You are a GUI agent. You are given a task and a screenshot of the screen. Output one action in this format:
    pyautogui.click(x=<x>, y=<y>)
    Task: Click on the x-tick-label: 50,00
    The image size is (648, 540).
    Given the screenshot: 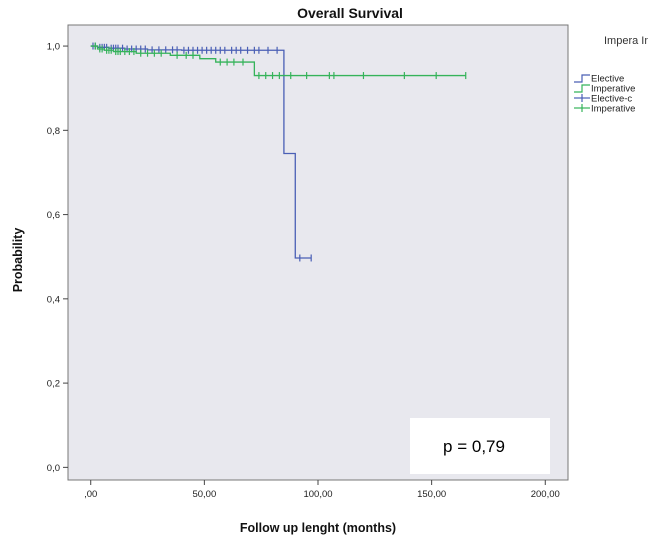 What is the action you would take?
    pyautogui.click(x=204, y=494)
    